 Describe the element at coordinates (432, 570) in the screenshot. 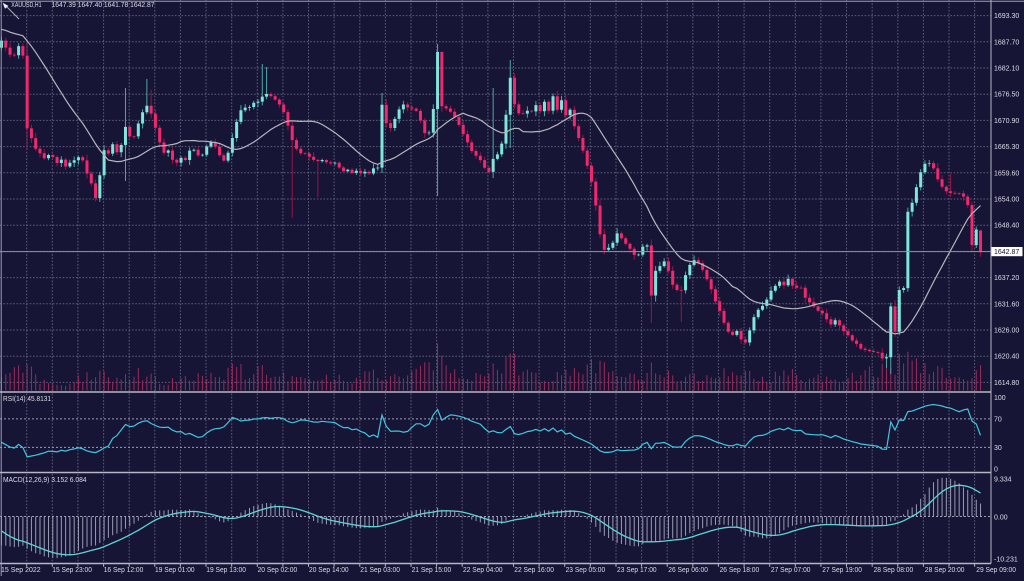

I see `svg-text: 21 Sep 15:00` at that location.